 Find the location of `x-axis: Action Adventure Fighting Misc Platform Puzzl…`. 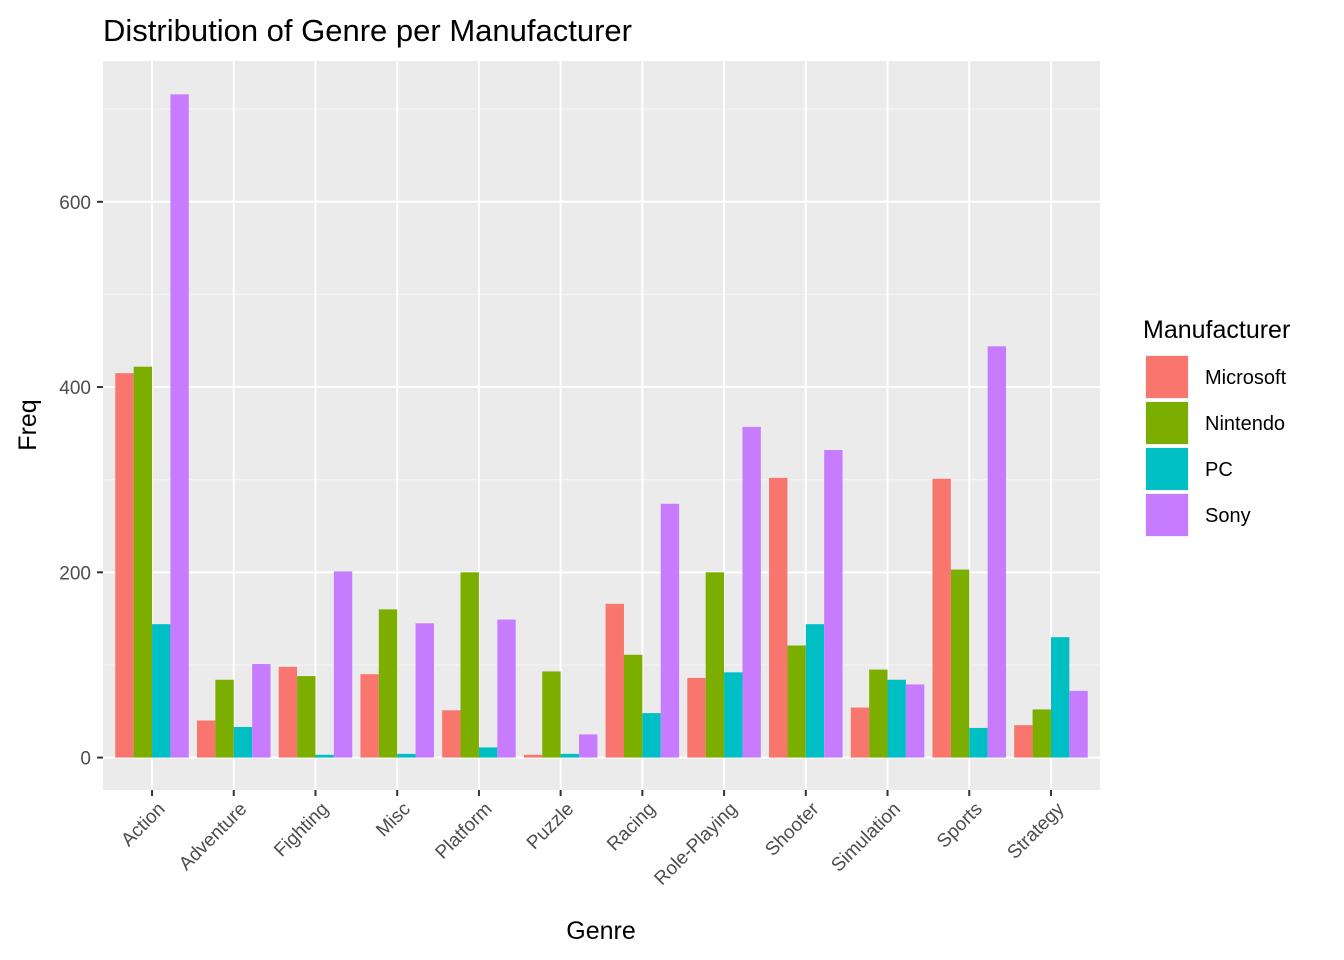

x-axis: Action Adventure Fighting Misc Platform Puzzl… is located at coordinates (593, 840).